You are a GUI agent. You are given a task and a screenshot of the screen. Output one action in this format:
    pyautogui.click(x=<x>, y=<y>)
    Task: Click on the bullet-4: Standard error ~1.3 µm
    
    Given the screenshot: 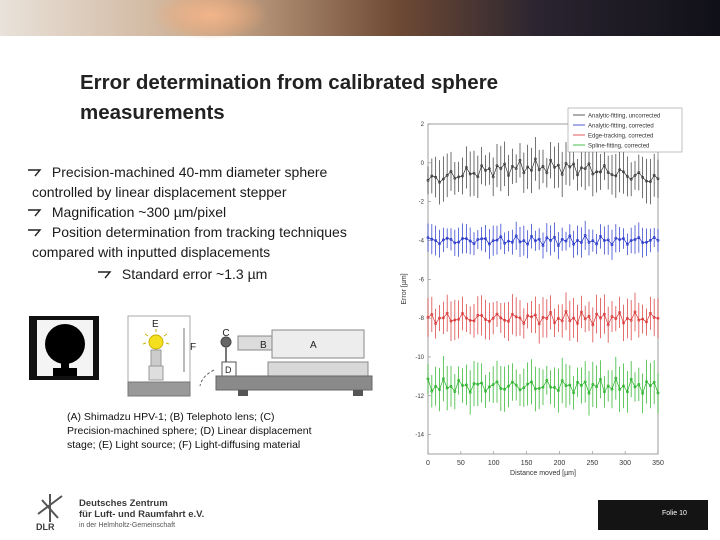 What is the action you would take?
    pyautogui.click(x=222, y=274)
    